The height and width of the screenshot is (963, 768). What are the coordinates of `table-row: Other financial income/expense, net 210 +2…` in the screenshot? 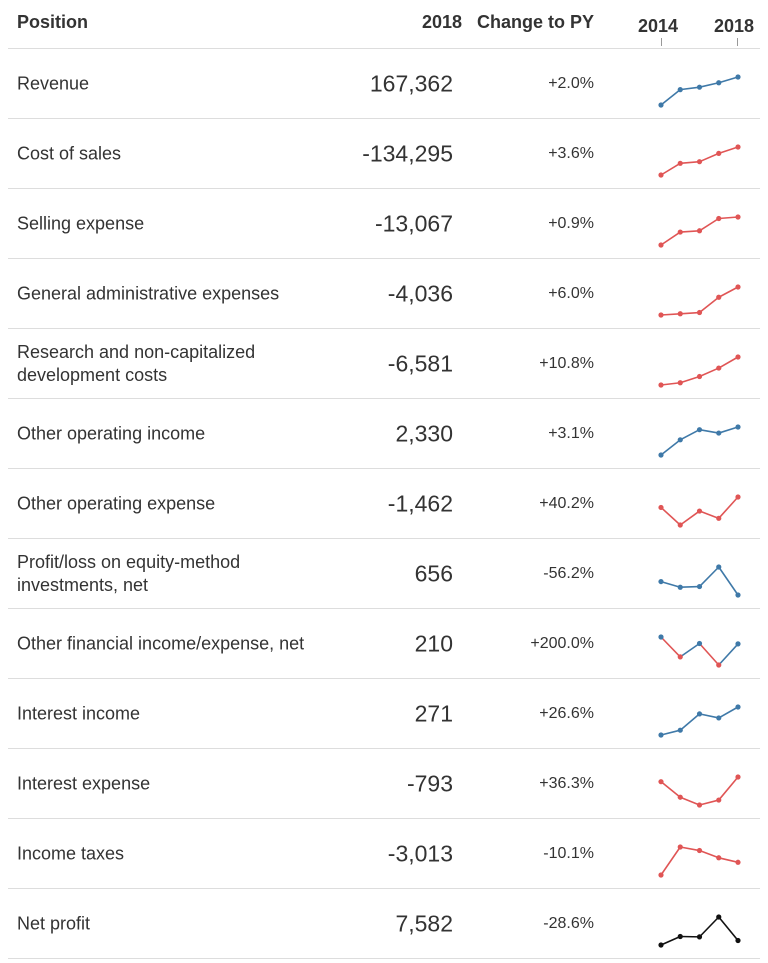 It's located at (384, 644).